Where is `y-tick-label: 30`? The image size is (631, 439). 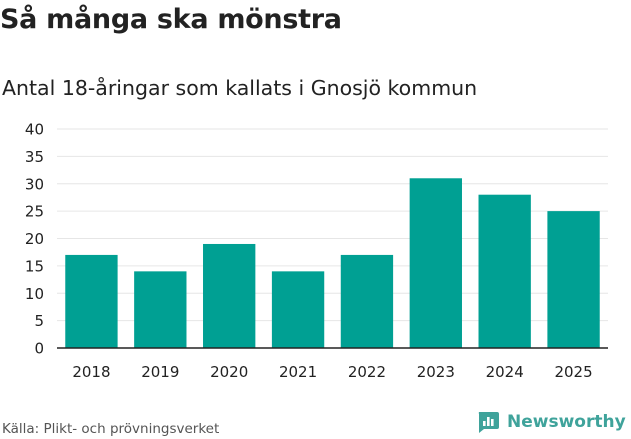 y-tick-label: 30 is located at coordinates (34, 184).